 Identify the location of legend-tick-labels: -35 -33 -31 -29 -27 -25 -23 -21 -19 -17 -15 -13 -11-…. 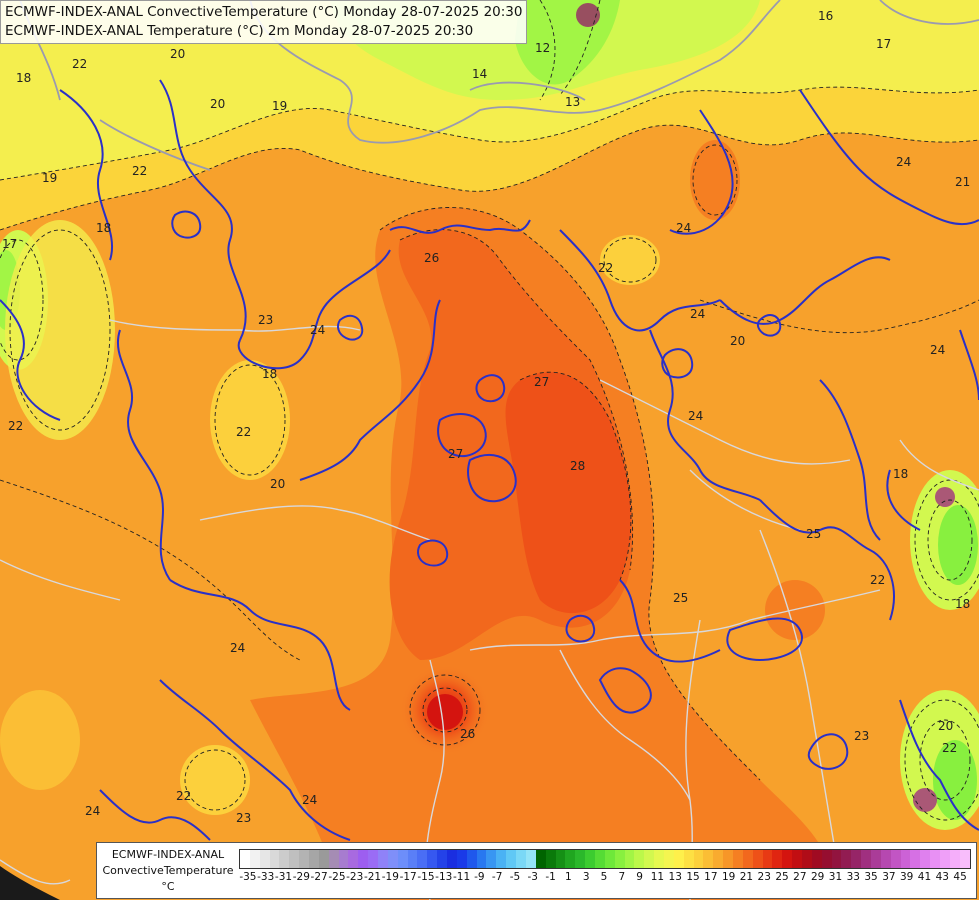
(604, 879).